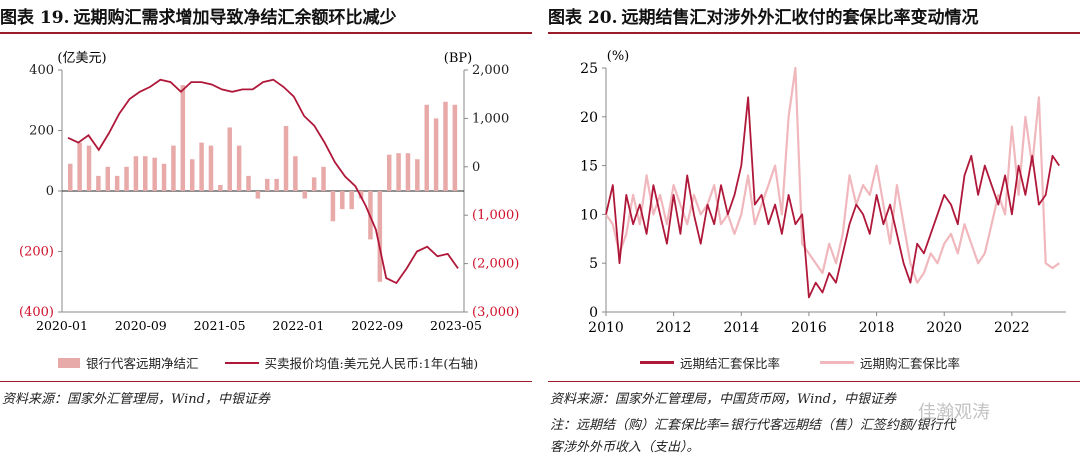 The height and width of the screenshot is (462, 1080). I want to click on legend-swatch-light, so click(837, 362).